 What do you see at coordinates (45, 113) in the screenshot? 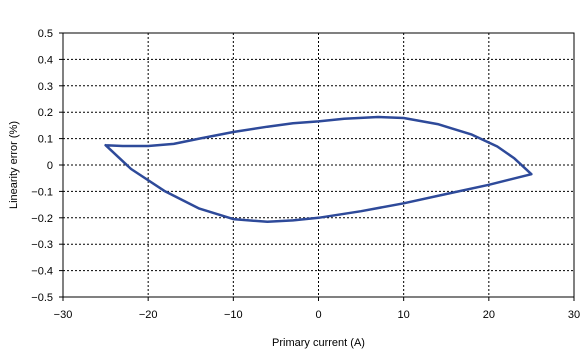
I see `y-tick-label: 0.2` at bounding box center [45, 113].